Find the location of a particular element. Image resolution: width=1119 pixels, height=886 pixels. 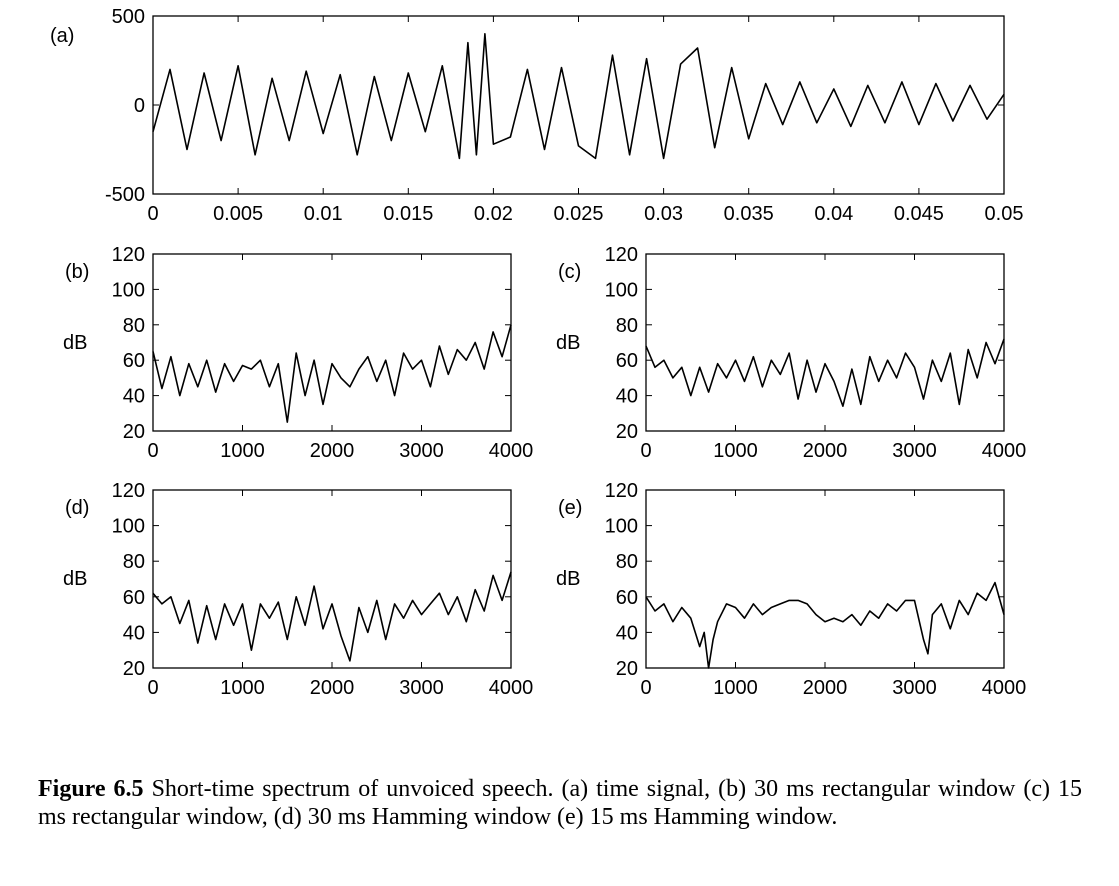

panel-label: (d) is located at coordinates (77, 508).